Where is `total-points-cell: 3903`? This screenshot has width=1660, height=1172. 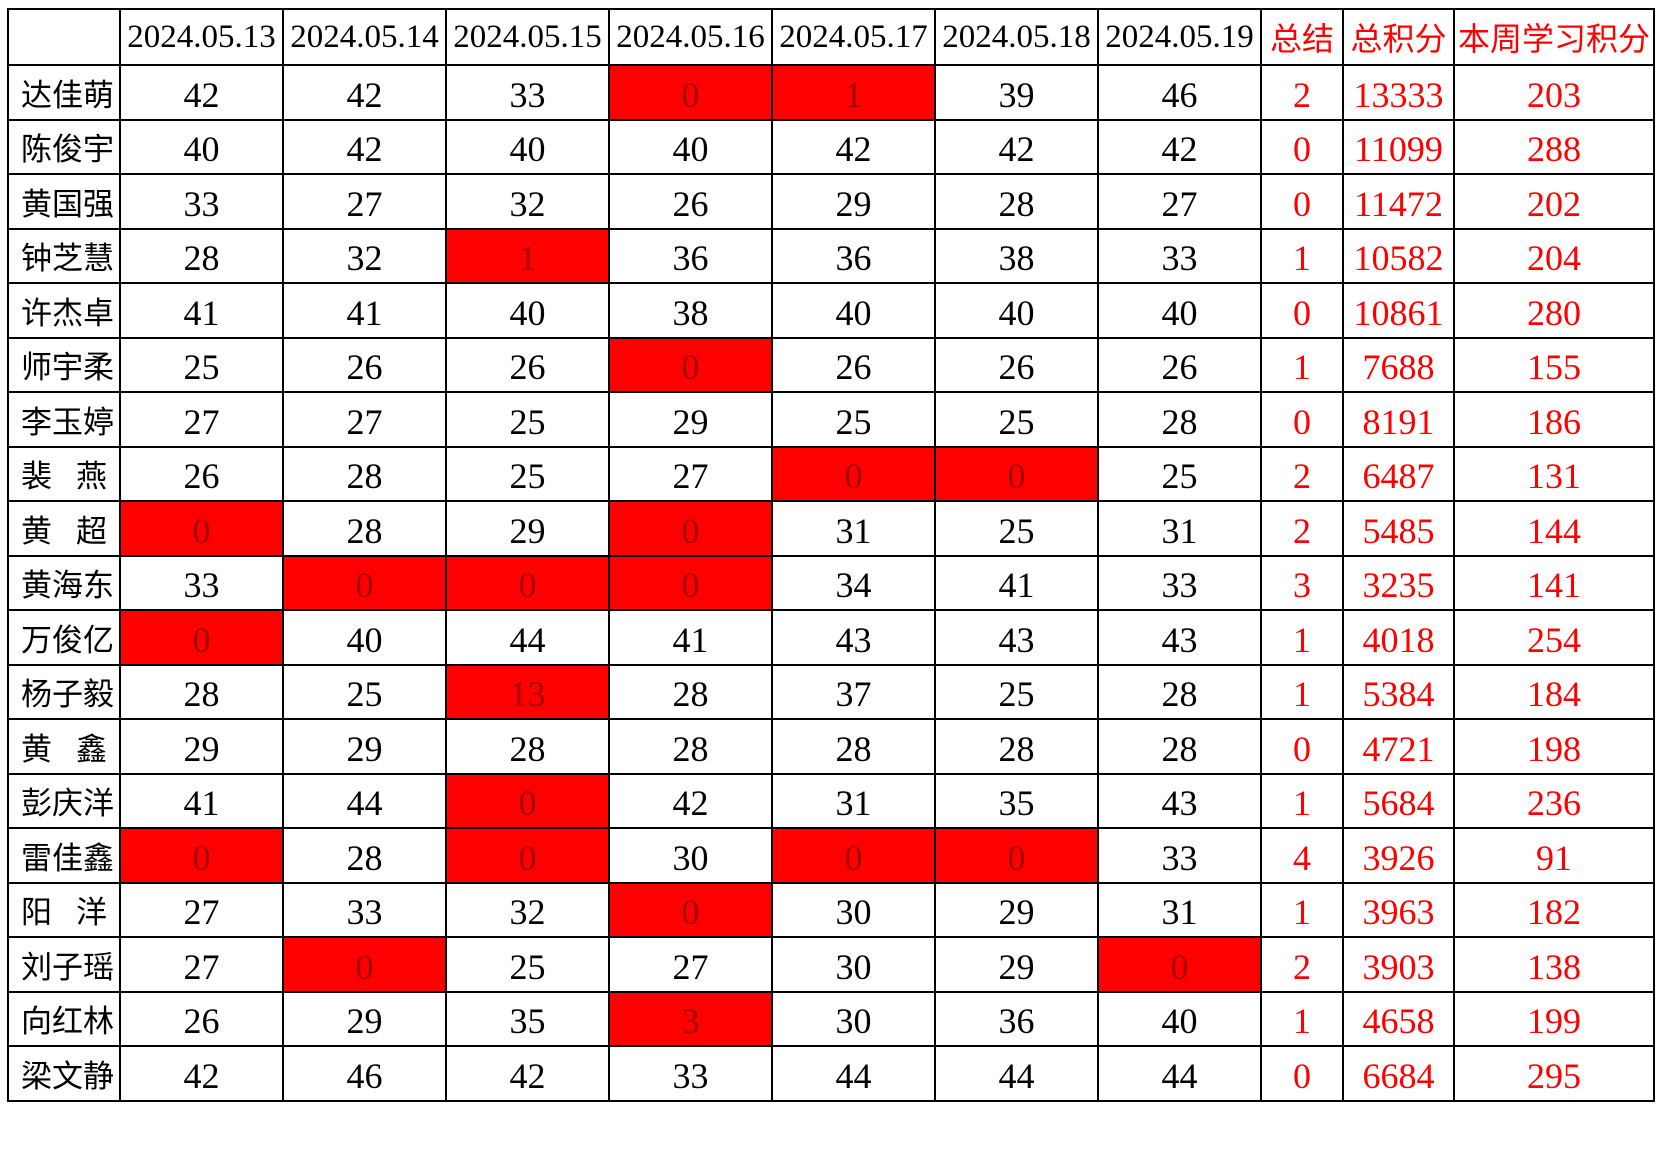
total-points-cell: 3903 is located at coordinates (1398, 964).